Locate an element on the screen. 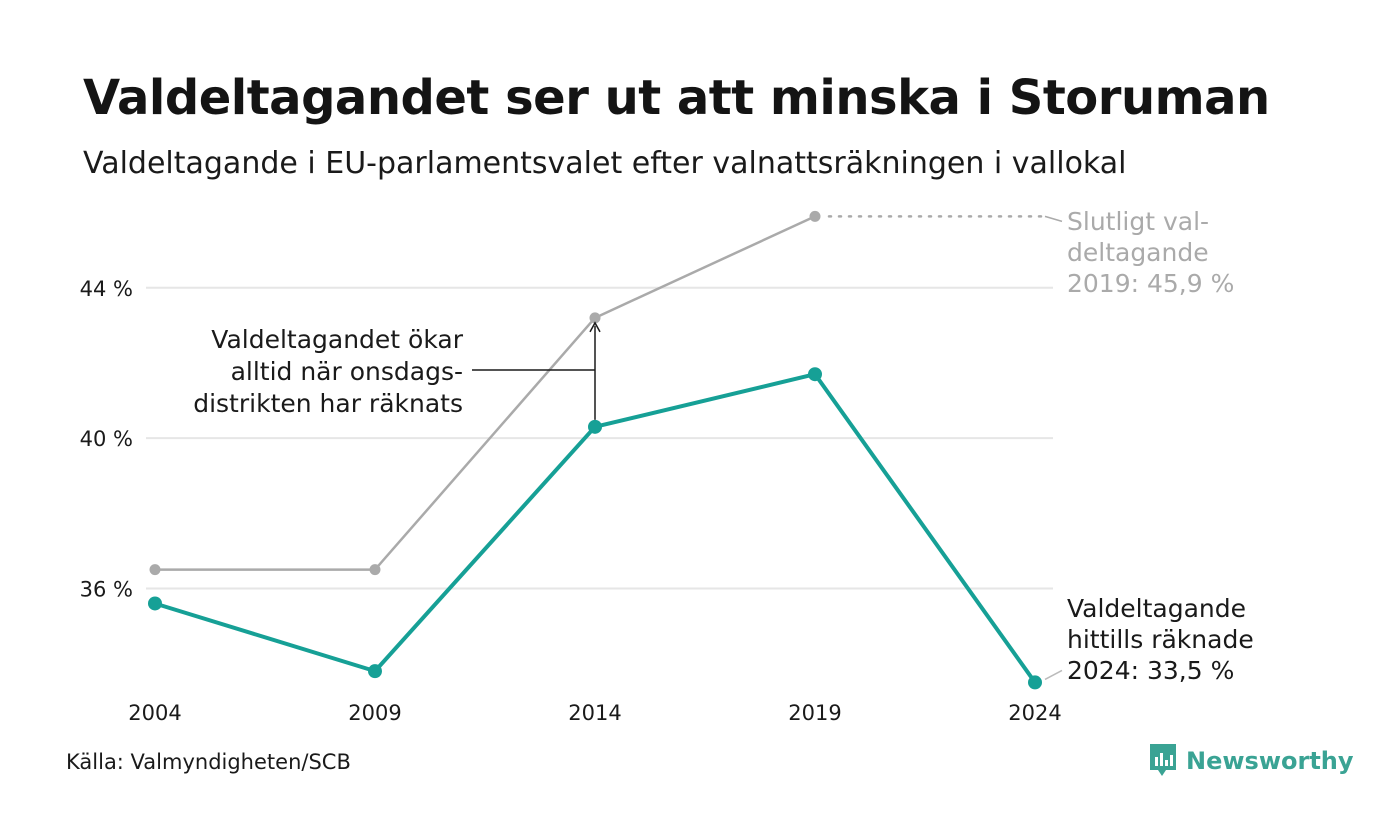 This screenshot has width=1400, height=840. annotation-increase-note: alltid när onsdags- is located at coordinates (347, 371).